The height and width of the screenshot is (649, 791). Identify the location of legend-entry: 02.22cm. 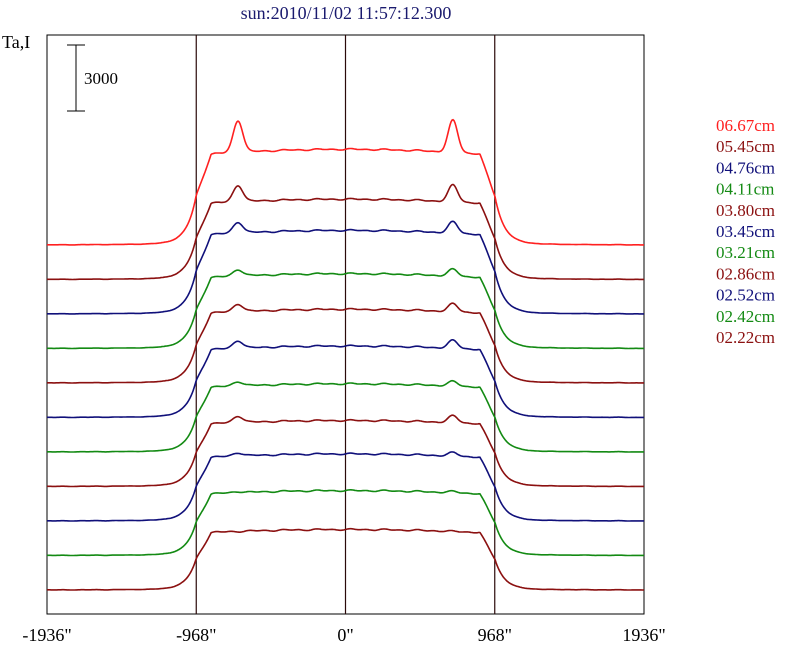
(745, 337).